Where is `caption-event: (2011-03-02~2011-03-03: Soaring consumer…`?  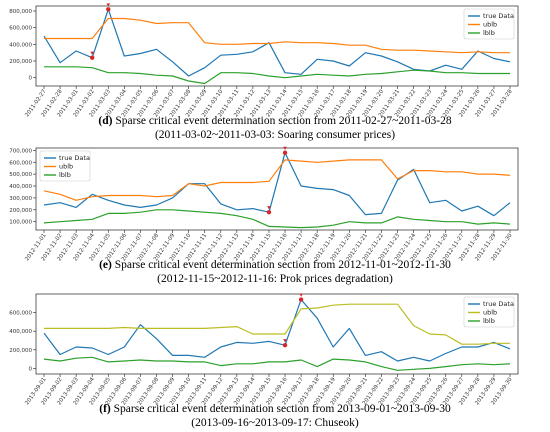 caption-event: (2011-03-02~2011-03-03: Soaring consumer… is located at coordinates (275, 135).